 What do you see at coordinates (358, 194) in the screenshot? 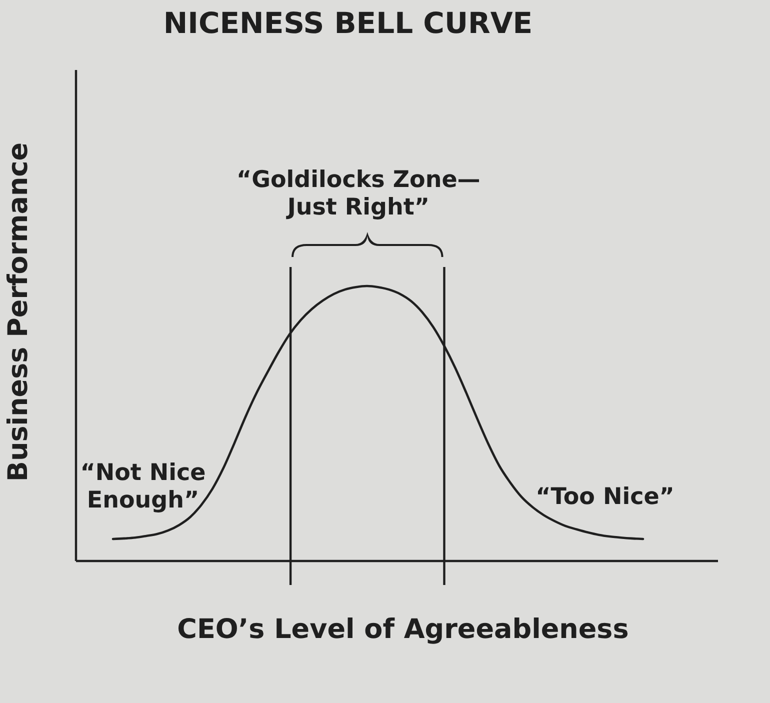
I see `text: “Goldilocks Zone— Just Right”` at bounding box center [358, 194].